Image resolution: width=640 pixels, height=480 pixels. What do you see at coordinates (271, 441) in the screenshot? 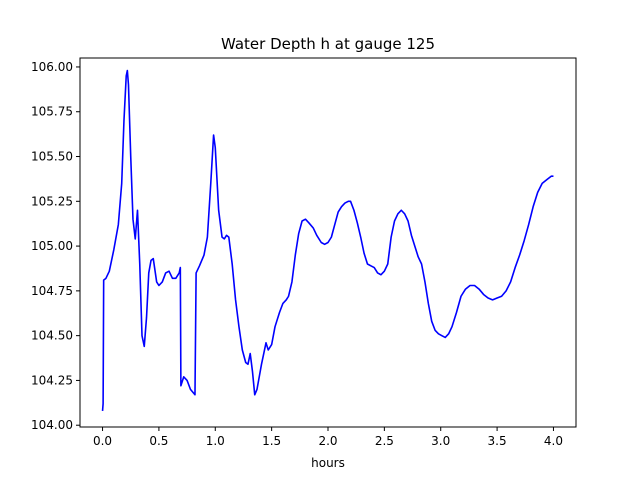
I see `x-tick-label: 1.5` at bounding box center [271, 441].